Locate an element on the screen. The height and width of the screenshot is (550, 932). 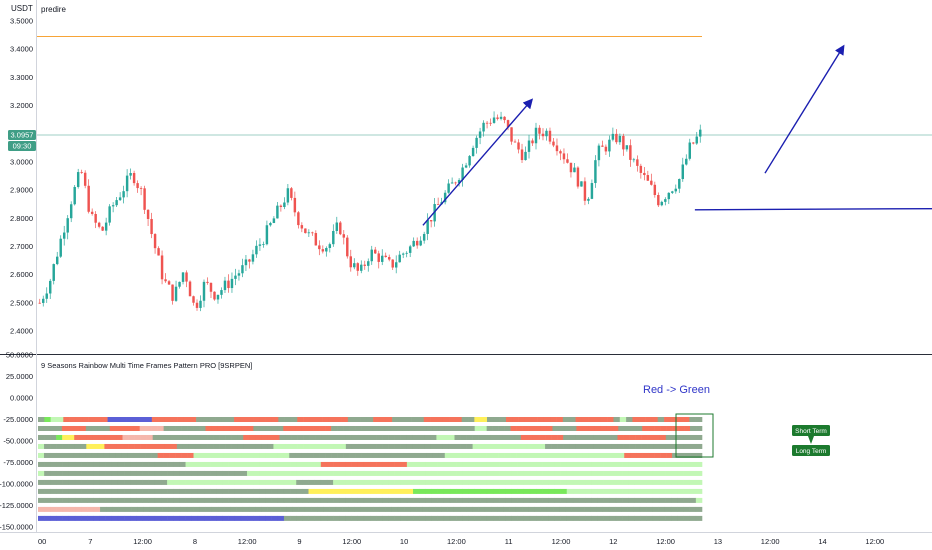
time-tick-label: 9 is located at coordinates (299, 541).